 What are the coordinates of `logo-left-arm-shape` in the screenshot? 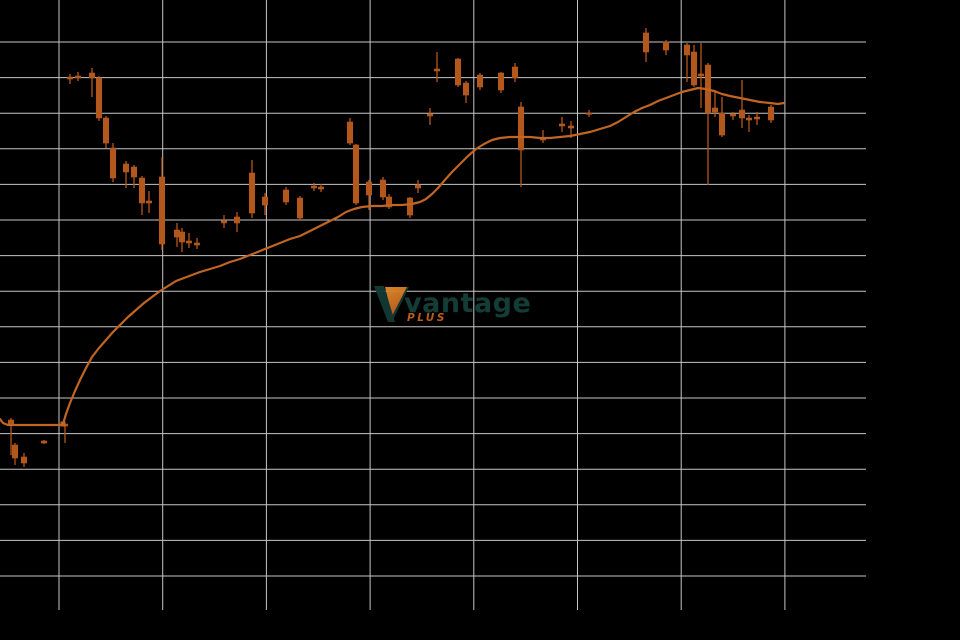 It's located at (384, 304).